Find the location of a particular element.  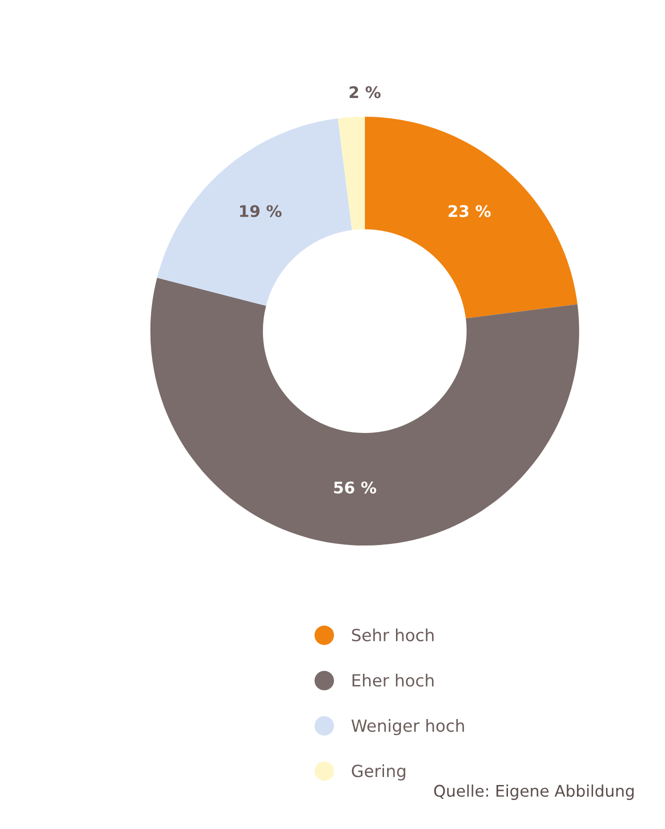

data-label: 56 % is located at coordinates (355, 487).